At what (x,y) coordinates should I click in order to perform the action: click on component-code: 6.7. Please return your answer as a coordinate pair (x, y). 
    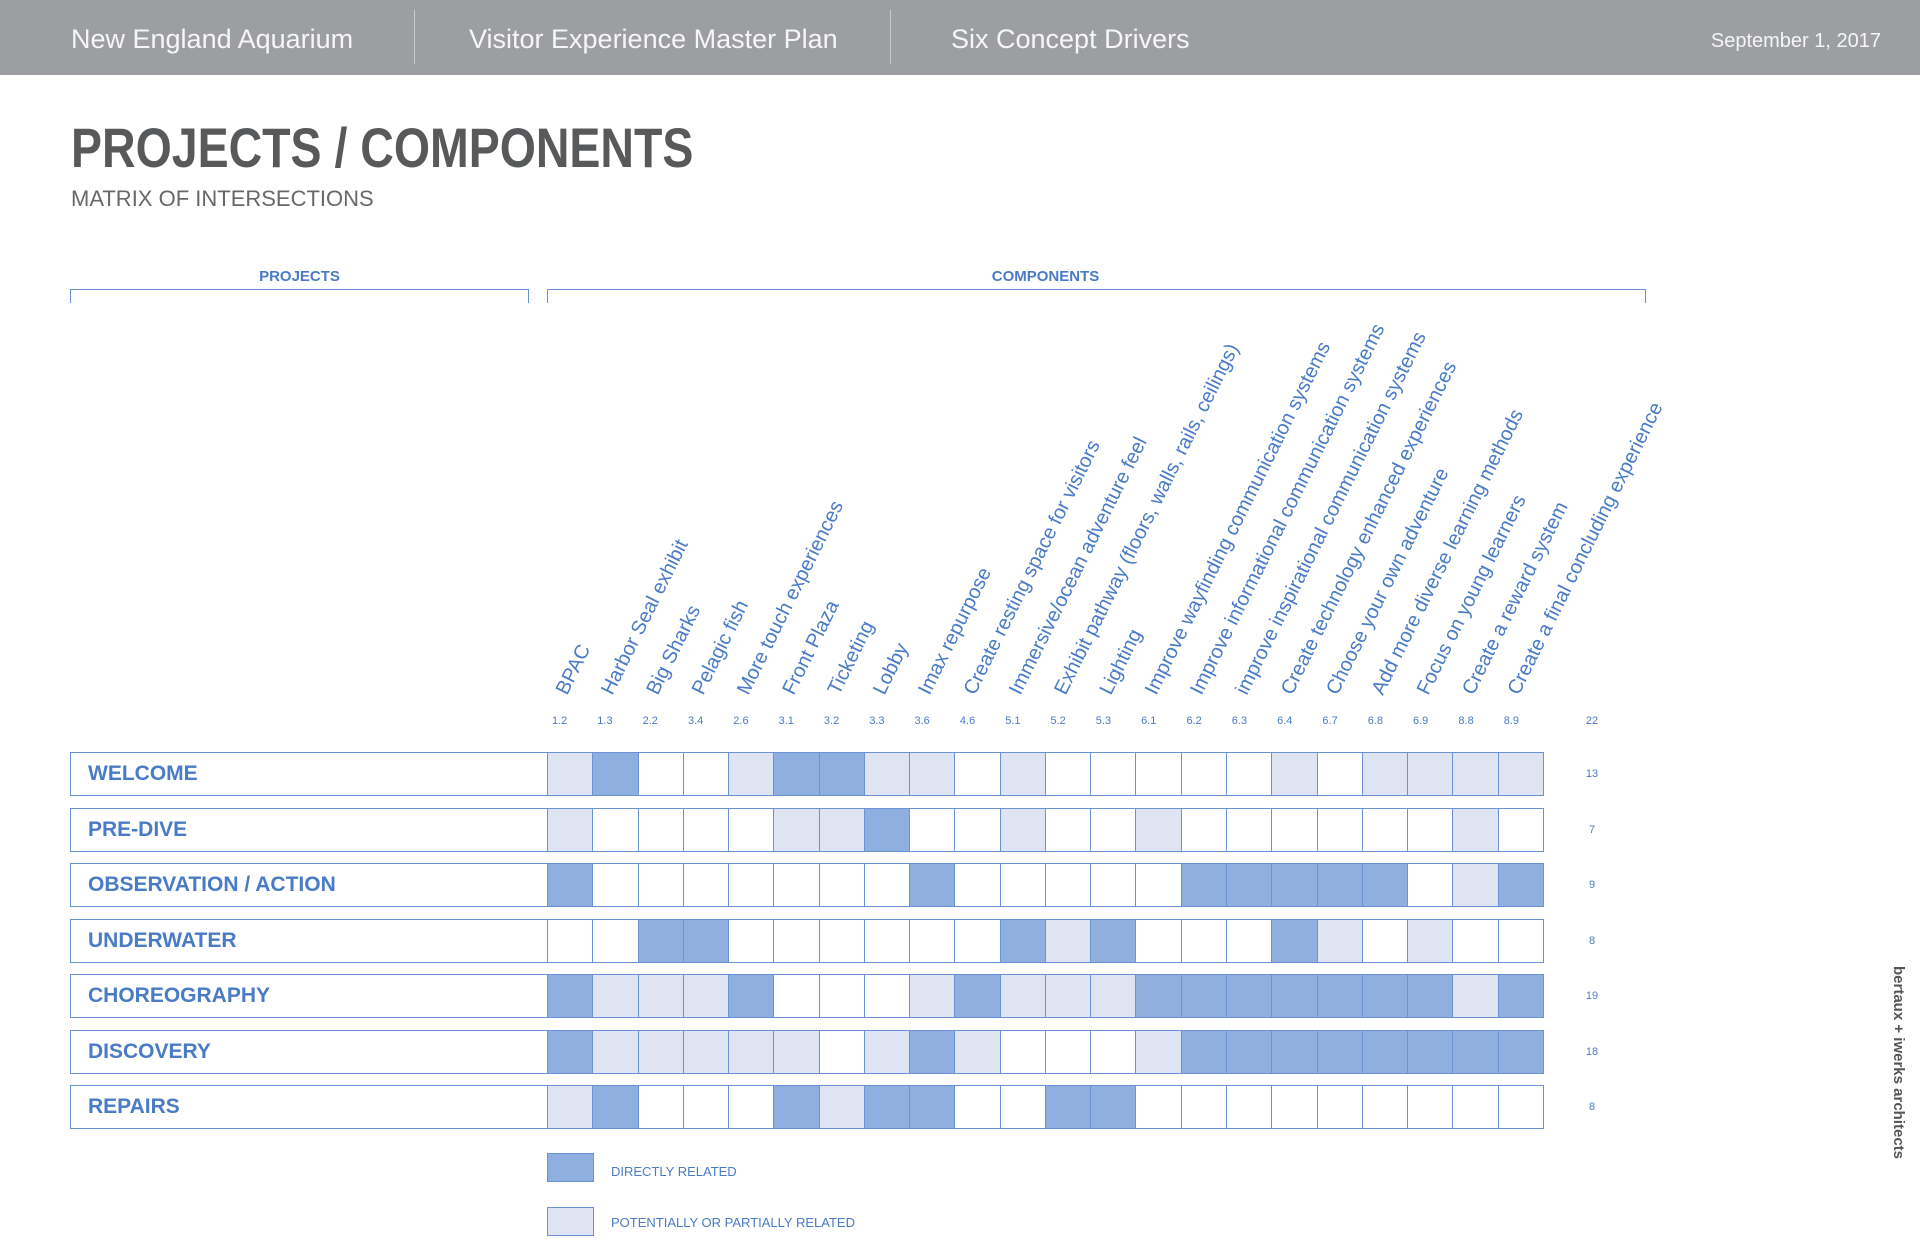
    Looking at the image, I should click on (1329, 721).